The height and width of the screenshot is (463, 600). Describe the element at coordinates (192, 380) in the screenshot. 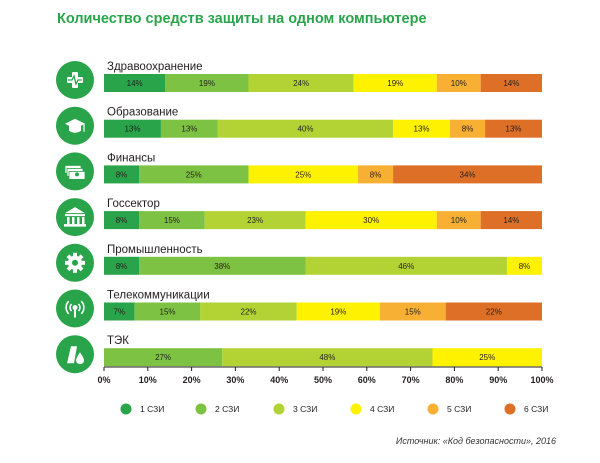

I see `x-tick-label: 20%` at that location.